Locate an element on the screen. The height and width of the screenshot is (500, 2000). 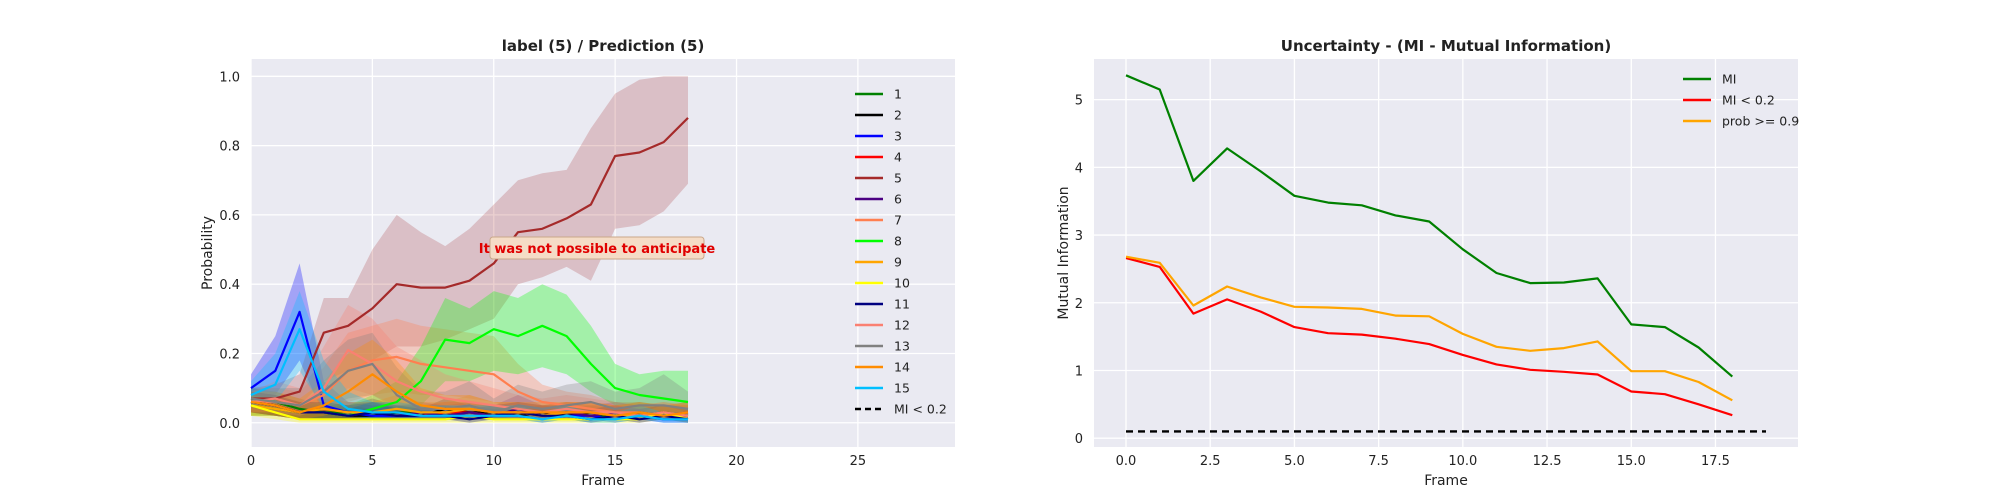
legend-label-3: 3 is located at coordinates (898, 136).